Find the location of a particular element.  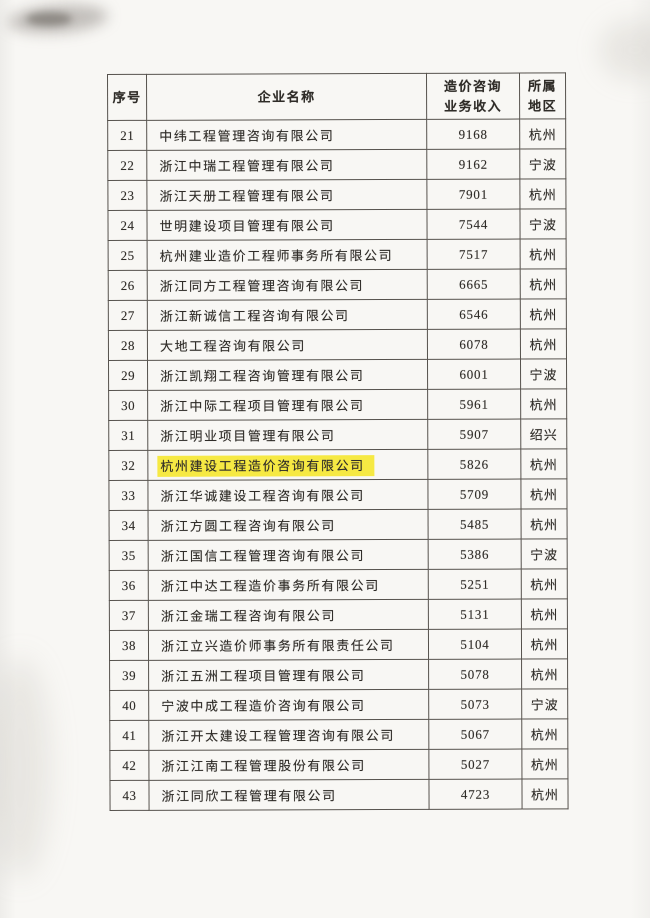

region-cell: 绍兴 is located at coordinates (543, 434).